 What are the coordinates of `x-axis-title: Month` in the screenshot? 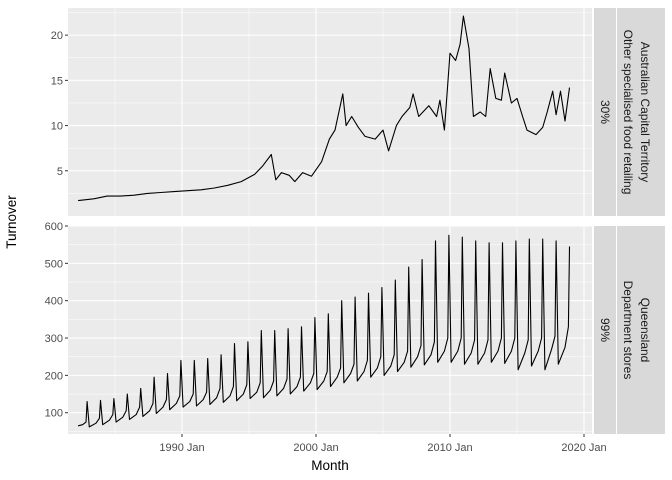 It's located at (330, 465).